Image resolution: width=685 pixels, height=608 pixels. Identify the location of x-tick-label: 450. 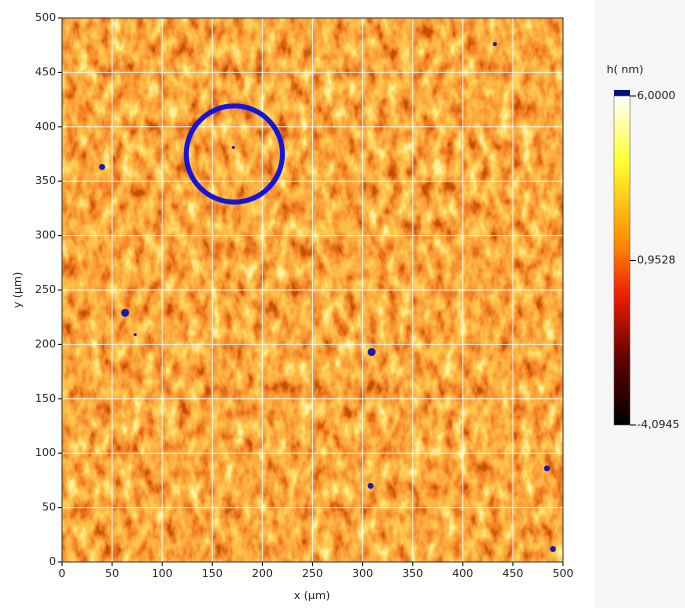
(512, 573).